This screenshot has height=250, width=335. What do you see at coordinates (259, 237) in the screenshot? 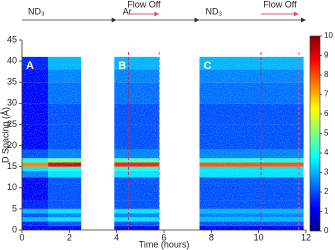
I see `x-tick-label: 10` at bounding box center [259, 237].